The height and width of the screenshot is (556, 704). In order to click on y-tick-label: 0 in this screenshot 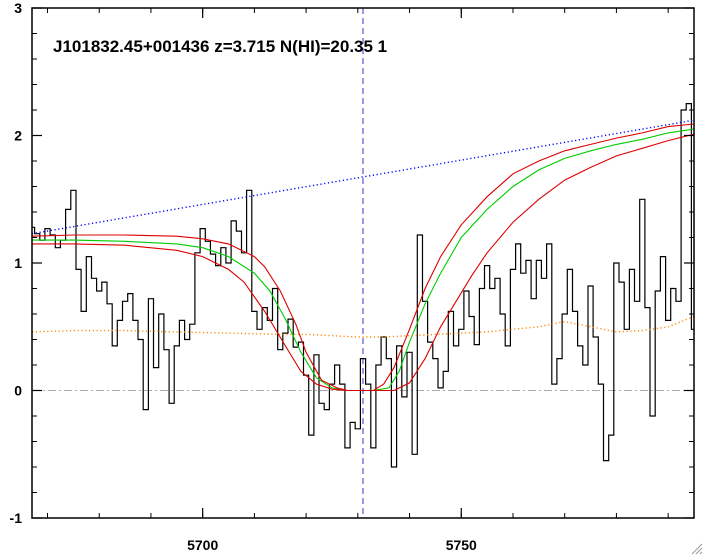, I will do `click(18, 391)`.